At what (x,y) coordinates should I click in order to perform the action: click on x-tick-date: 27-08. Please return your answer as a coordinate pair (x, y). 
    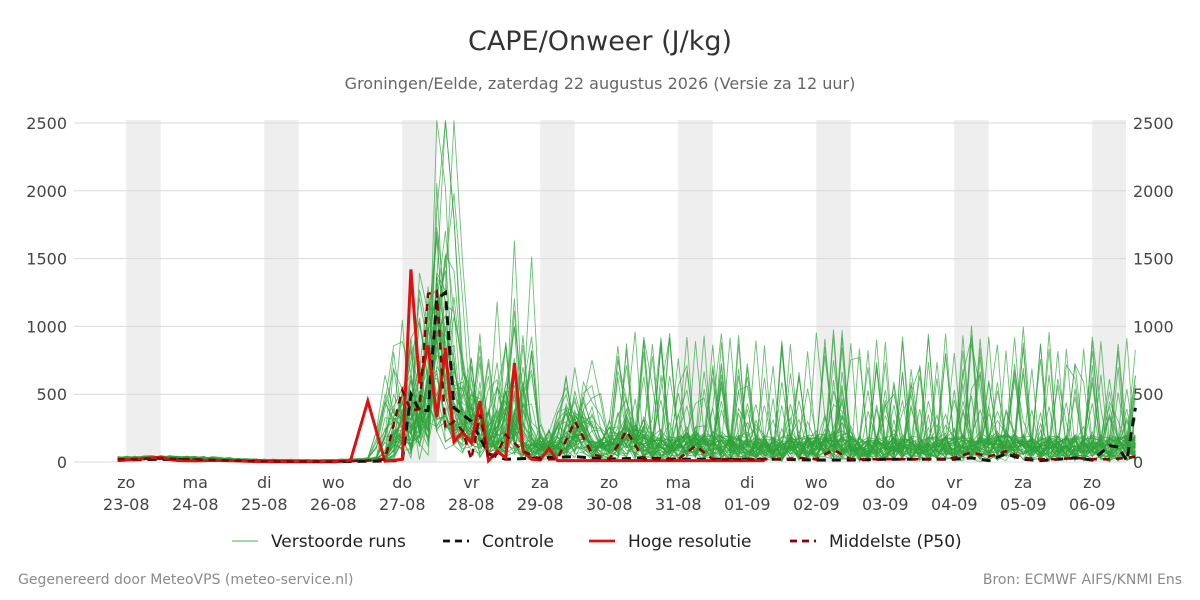
    Looking at the image, I should click on (402, 504).